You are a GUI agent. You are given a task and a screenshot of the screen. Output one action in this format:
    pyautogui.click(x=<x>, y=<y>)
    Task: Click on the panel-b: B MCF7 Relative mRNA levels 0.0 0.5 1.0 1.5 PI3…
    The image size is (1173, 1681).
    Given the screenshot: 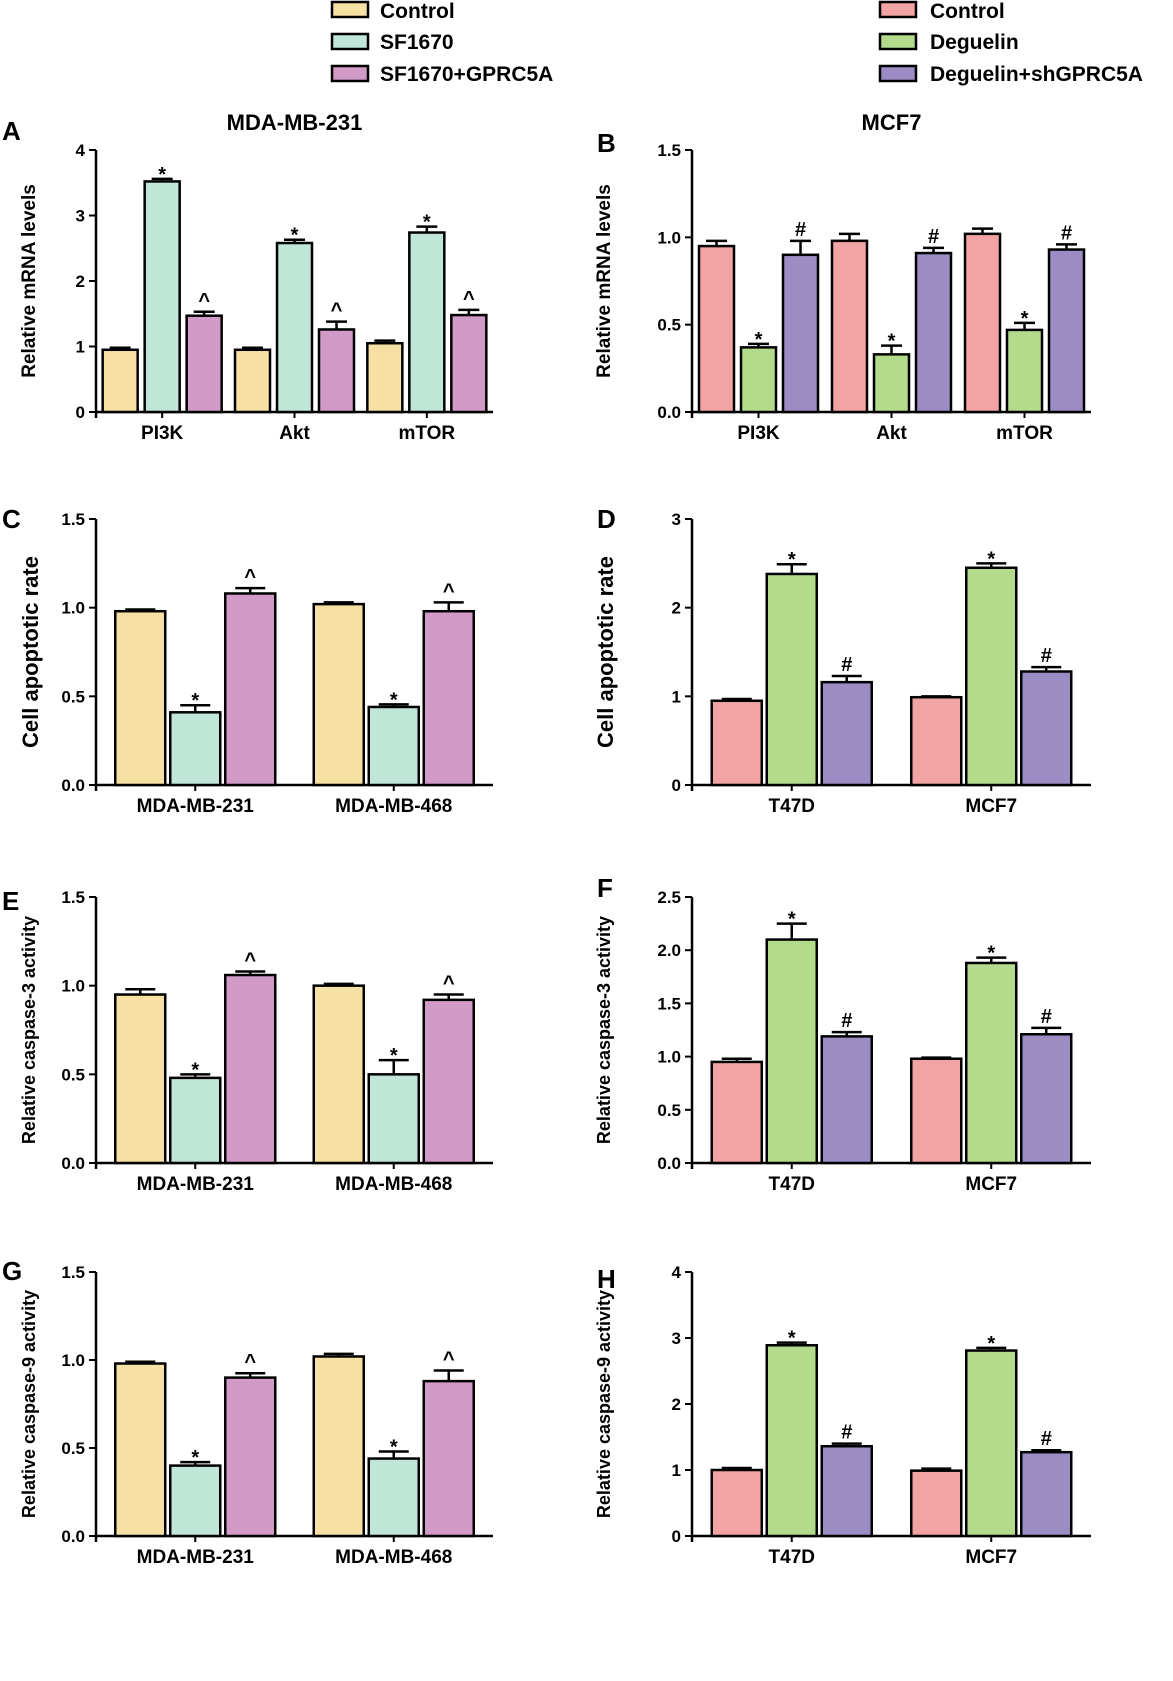 What is the action you would take?
    pyautogui.click(x=842, y=277)
    